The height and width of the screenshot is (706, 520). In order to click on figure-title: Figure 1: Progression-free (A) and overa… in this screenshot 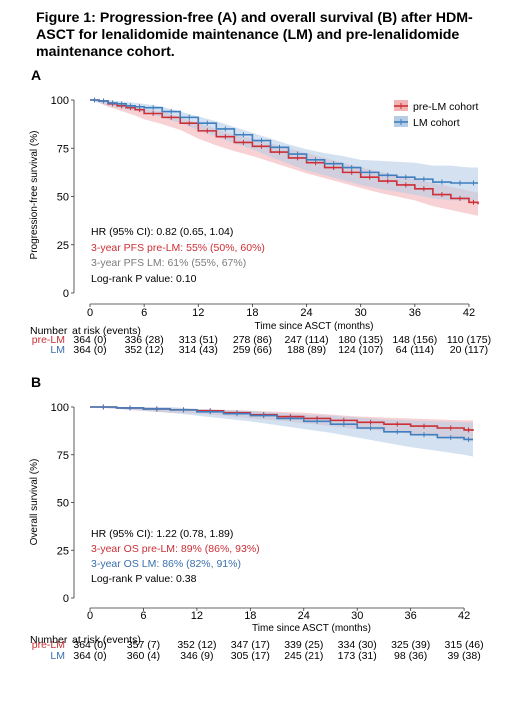, I will do `click(254, 35)`.